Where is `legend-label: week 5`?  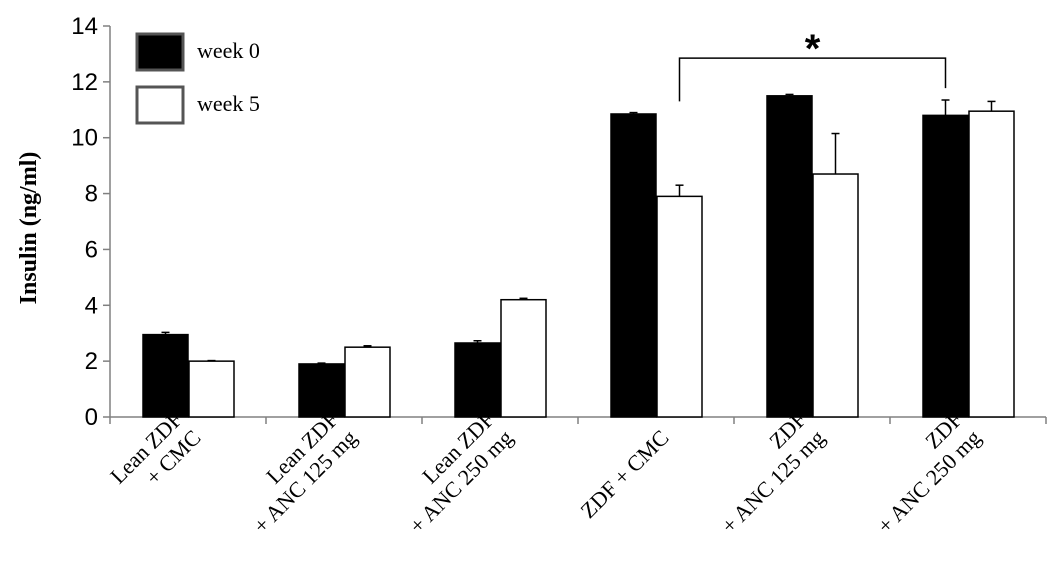 legend-label: week 5 is located at coordinates (228, 103).